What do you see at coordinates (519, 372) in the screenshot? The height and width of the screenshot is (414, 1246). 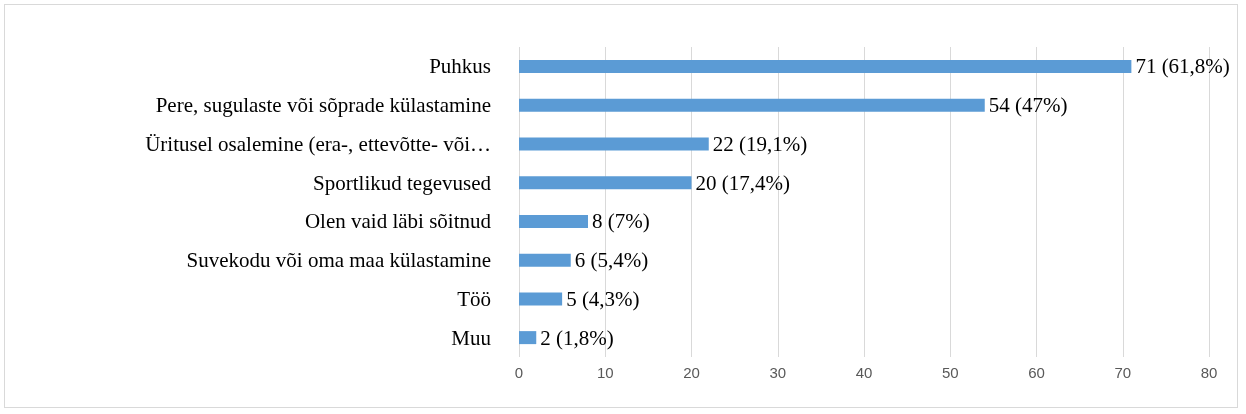 I see `x-tick-label: 0` at bounding box center [519, 372].